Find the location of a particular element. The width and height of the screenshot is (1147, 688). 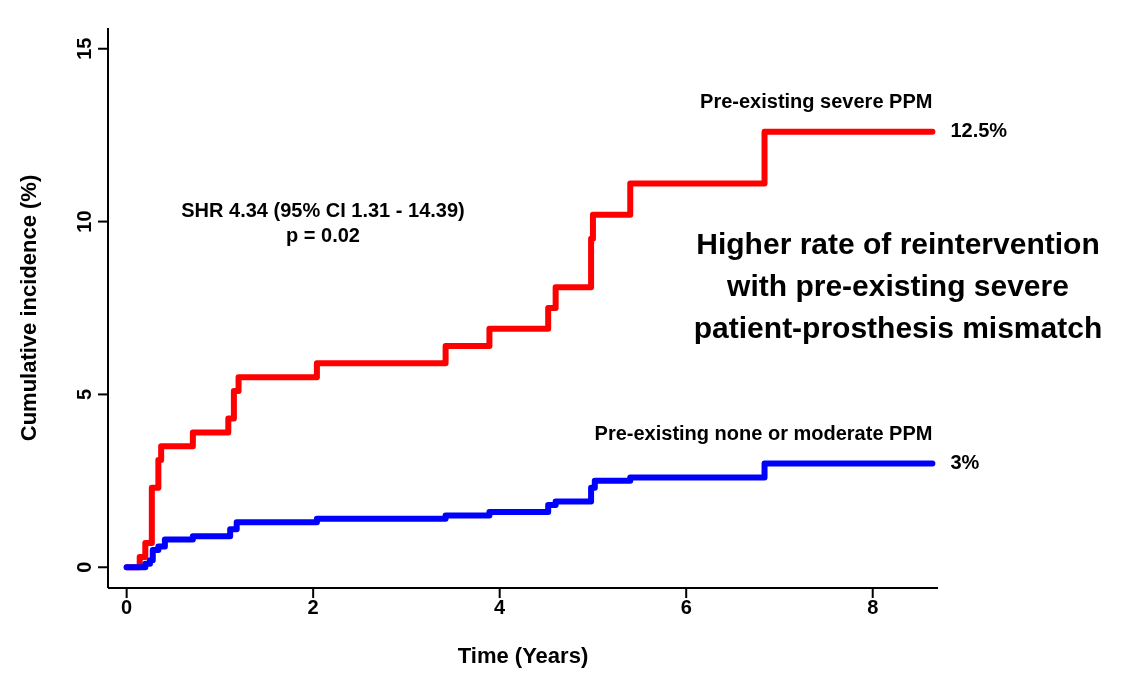

series-label: Pre-existing severe PPM is located at coordinates (816, 101).